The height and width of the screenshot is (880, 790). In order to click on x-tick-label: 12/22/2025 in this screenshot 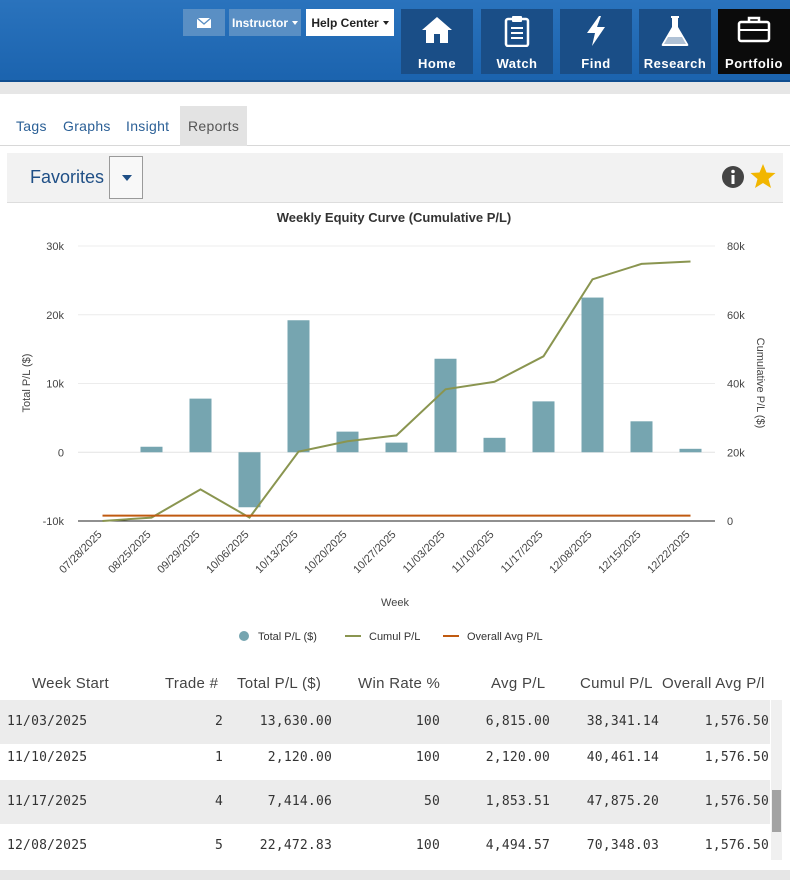, I will do `click(668, 552)`.